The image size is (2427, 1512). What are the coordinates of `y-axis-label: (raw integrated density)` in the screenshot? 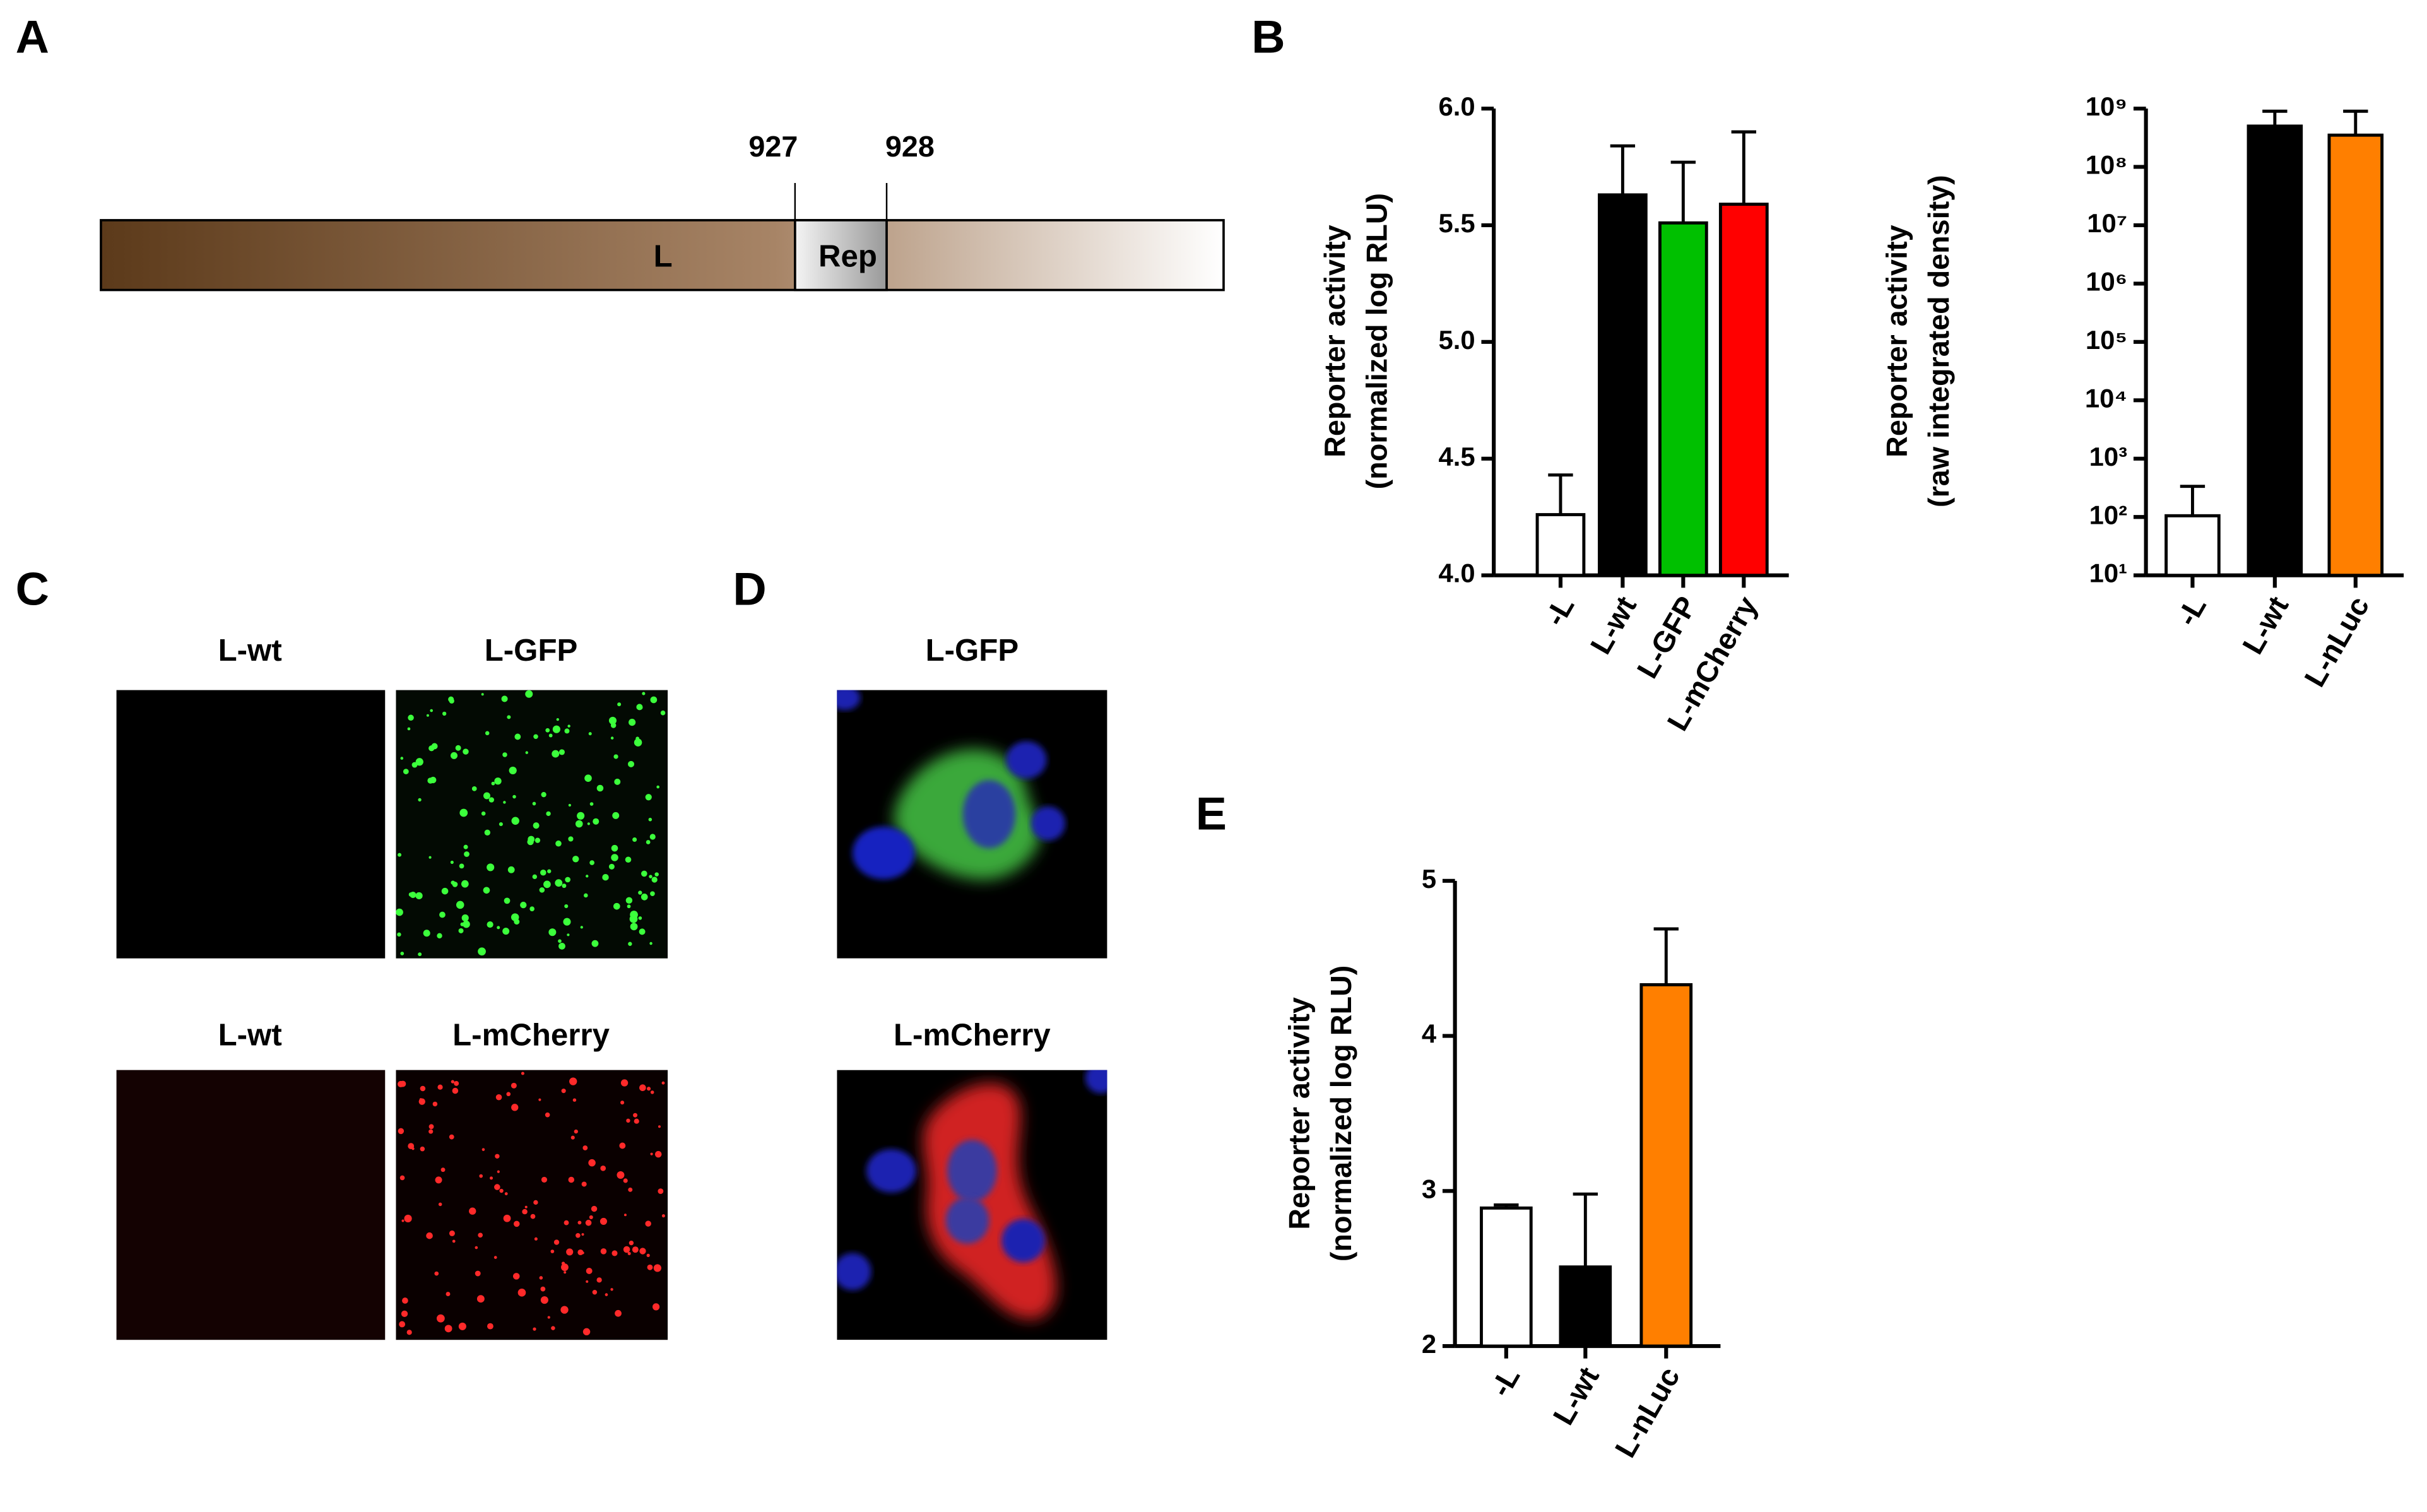 It's located at (1938, 341).